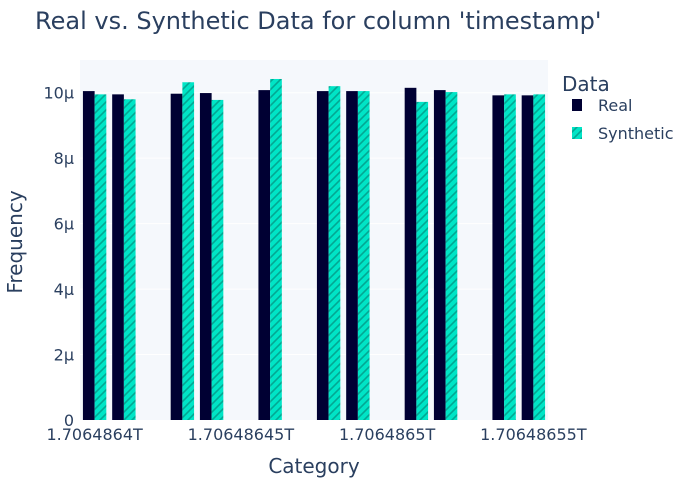  What do you see at coordinates (636, 133) in the screenshot?
I see `legend-label-synthetic: Synthetic` at bounding box center [636, 133].